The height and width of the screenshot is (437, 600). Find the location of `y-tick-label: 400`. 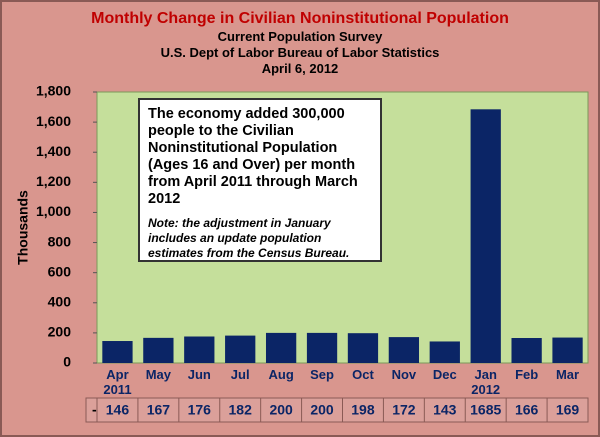

y-tick-label: 400 is located at coordinates (60, 301).